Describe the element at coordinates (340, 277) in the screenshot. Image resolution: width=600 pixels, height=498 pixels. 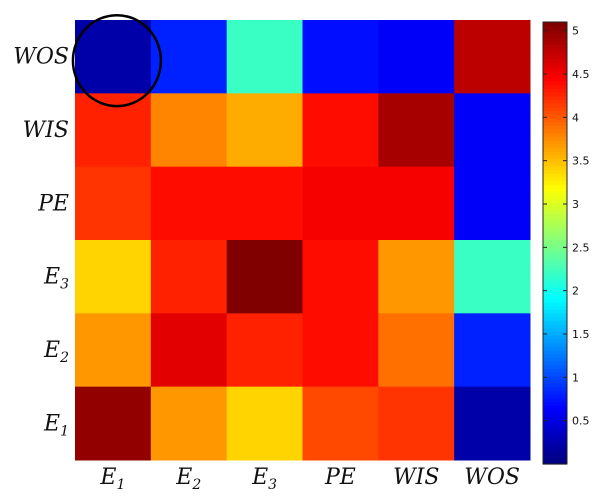
I see `heatmap-cell-r3-c3` at that location.